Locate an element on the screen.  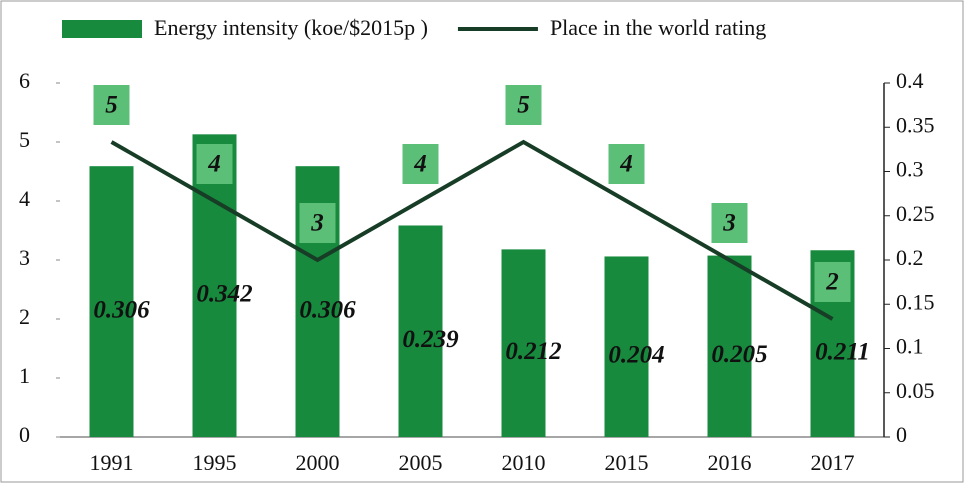
legend-label: Energy intensity (koe/$2015p ) is located at coordinates (291, 27).